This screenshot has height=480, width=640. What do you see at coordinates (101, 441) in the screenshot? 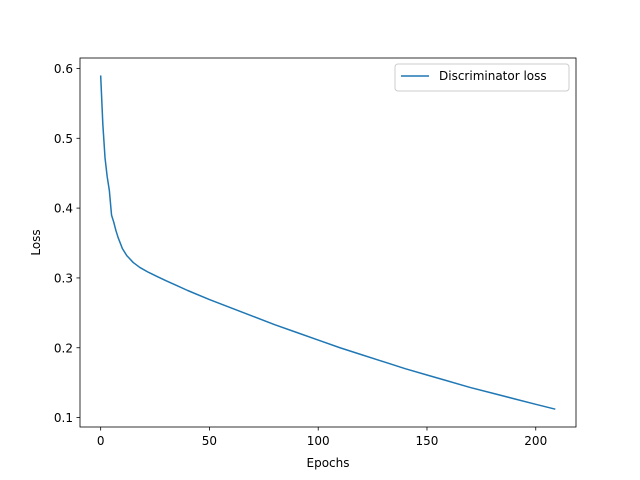
I see `x-tick-label: 0` at bounding box center [101, 441].